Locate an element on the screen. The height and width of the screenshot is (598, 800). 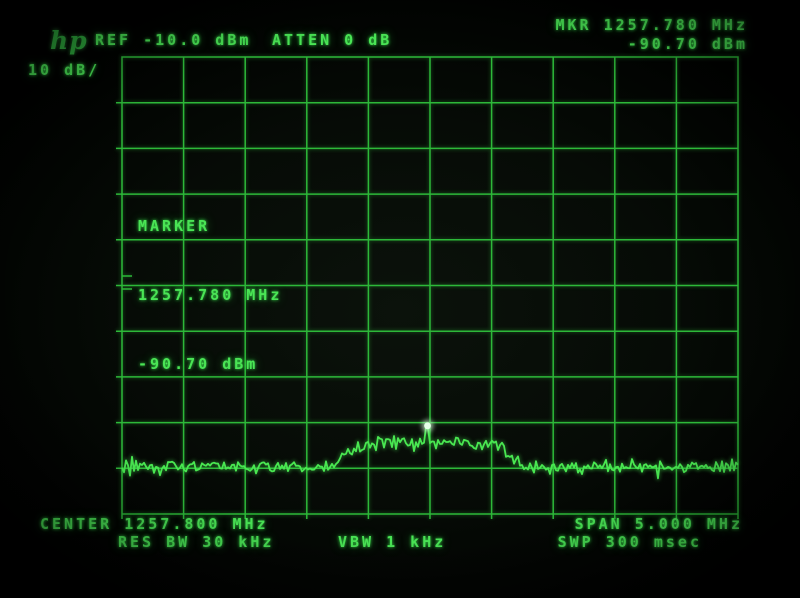
ref-level-readout: REF -10.0 dBm is located at coordinates (173, 40).